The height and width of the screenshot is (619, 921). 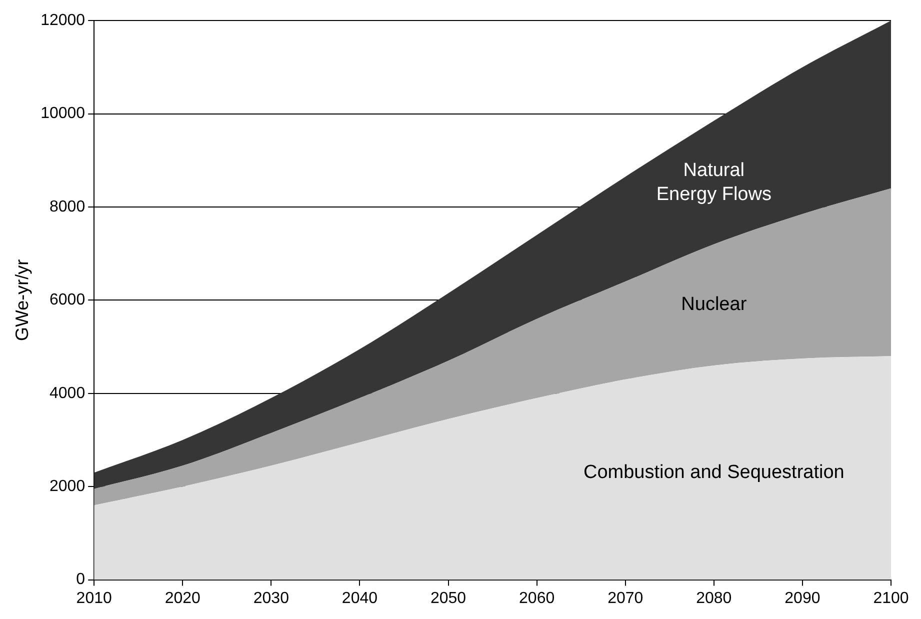 What do you see at coordinates (713, 472) in the screenshot?
I see `series-label: Combustion and Sequestration` at bounding box center [713, 472].